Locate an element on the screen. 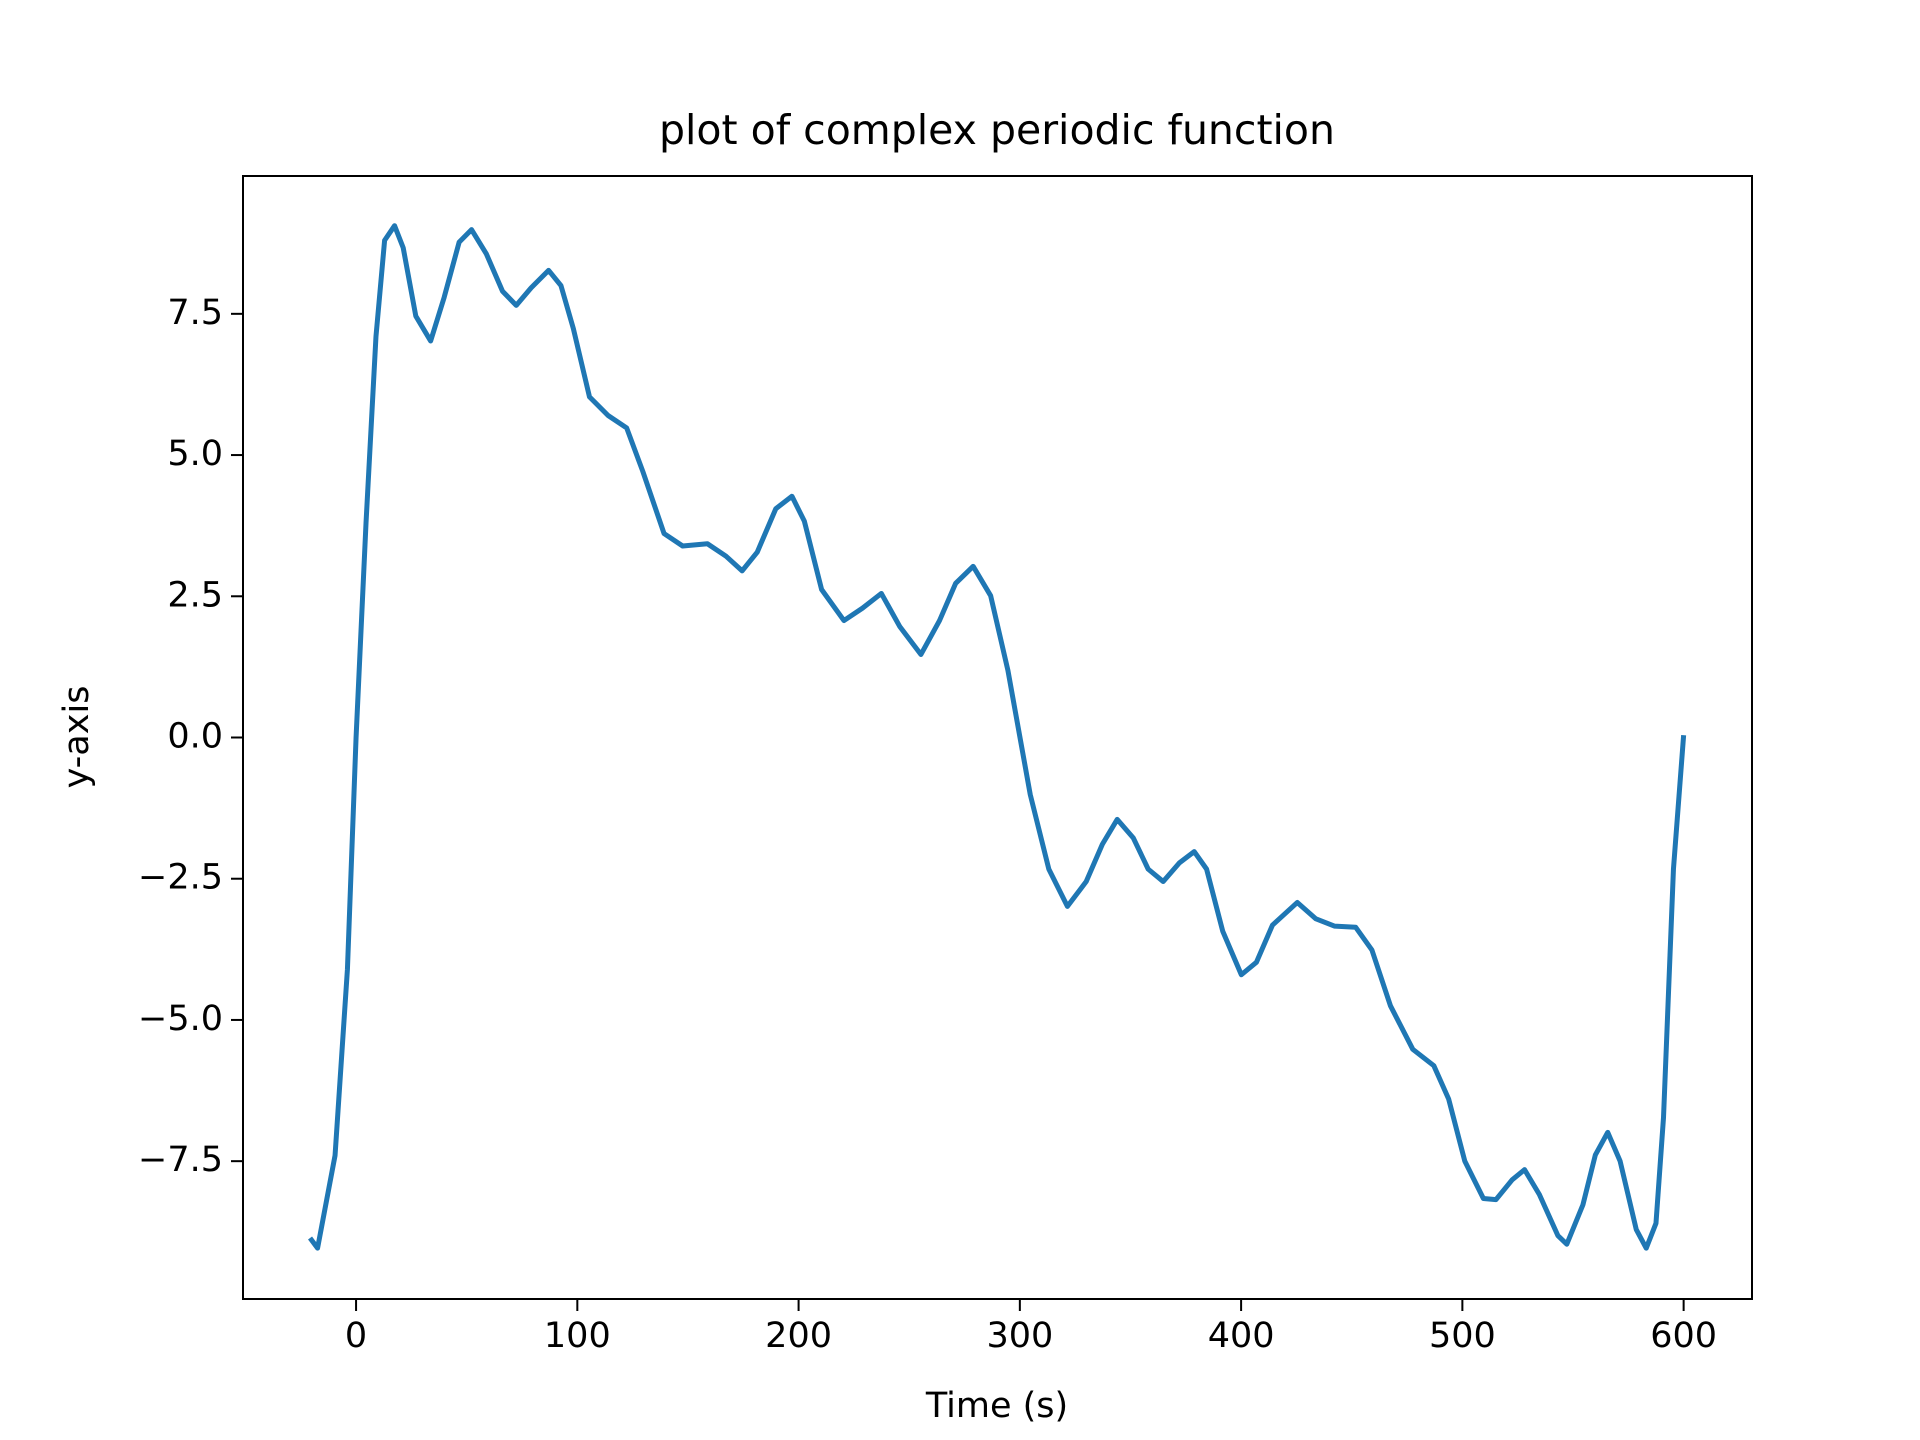 This screenshot has height=1440, width=1920. x-tick-label: 500 is located at coordinates (1462, 1336).